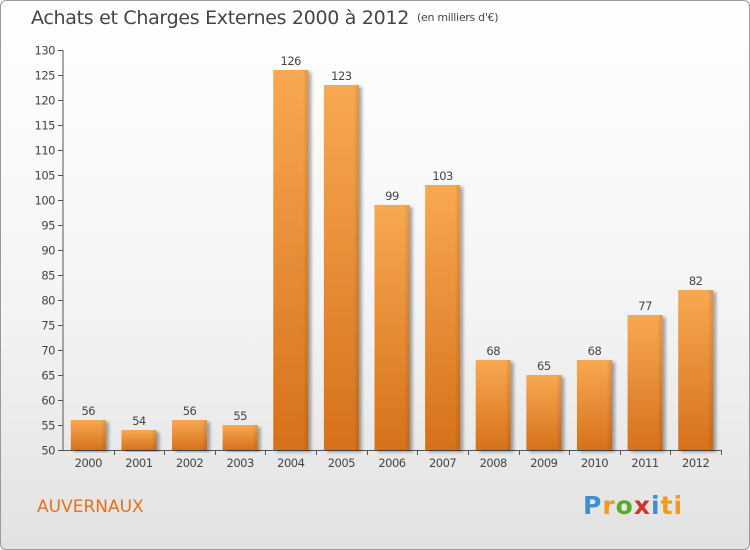 The image size is (750, 550). Describe the element at coordinates (240, 416) in the screenshot. I see `data-label: 55` at that location.